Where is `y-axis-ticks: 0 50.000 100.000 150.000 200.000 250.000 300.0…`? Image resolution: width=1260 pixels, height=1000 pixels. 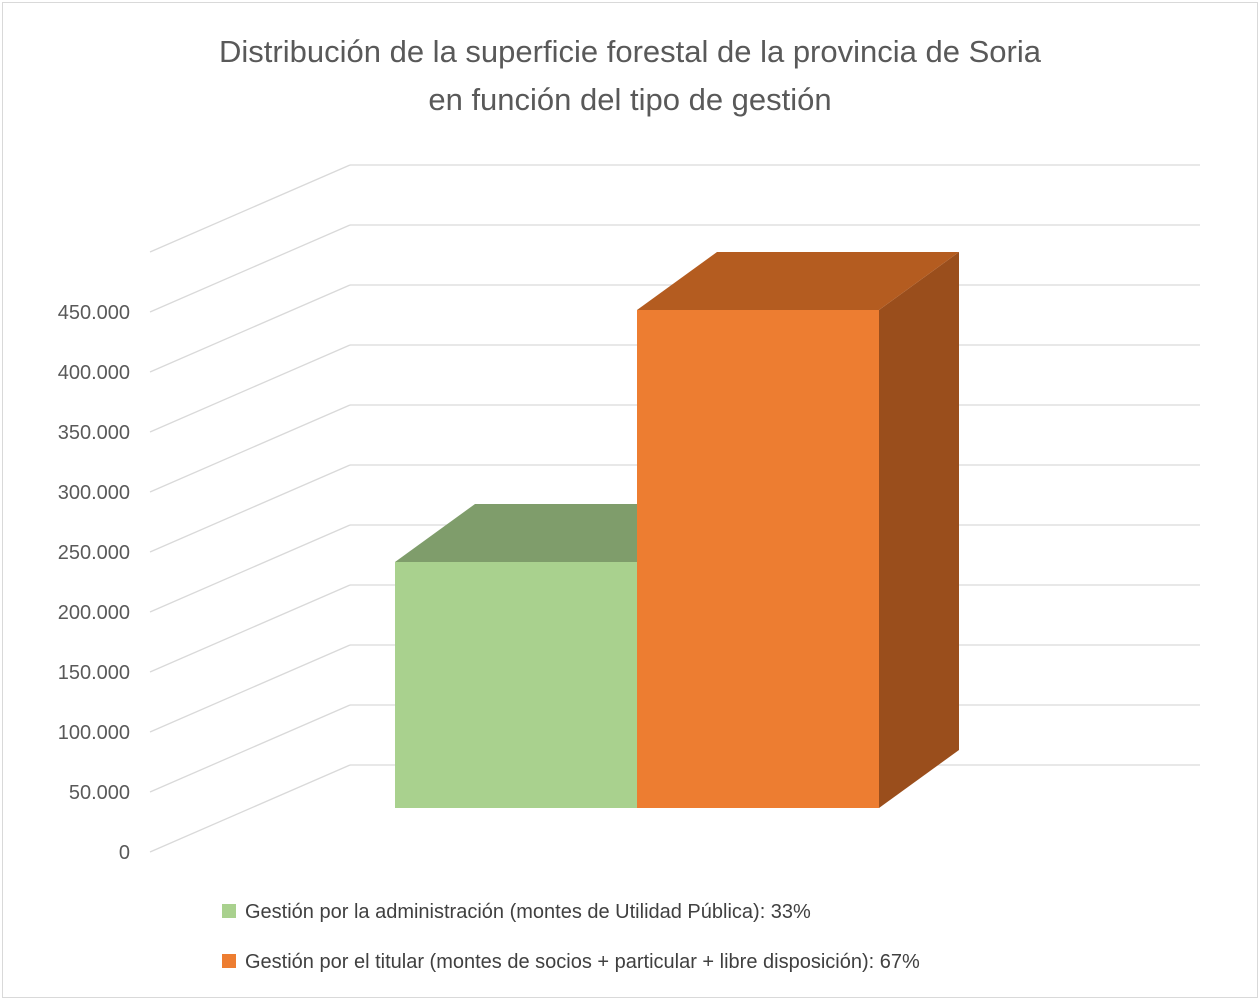
y-axis-ticks: 0 50.000 100.000 150.000 200.000 250.000 300.0… is located at coordinates (94, 583).